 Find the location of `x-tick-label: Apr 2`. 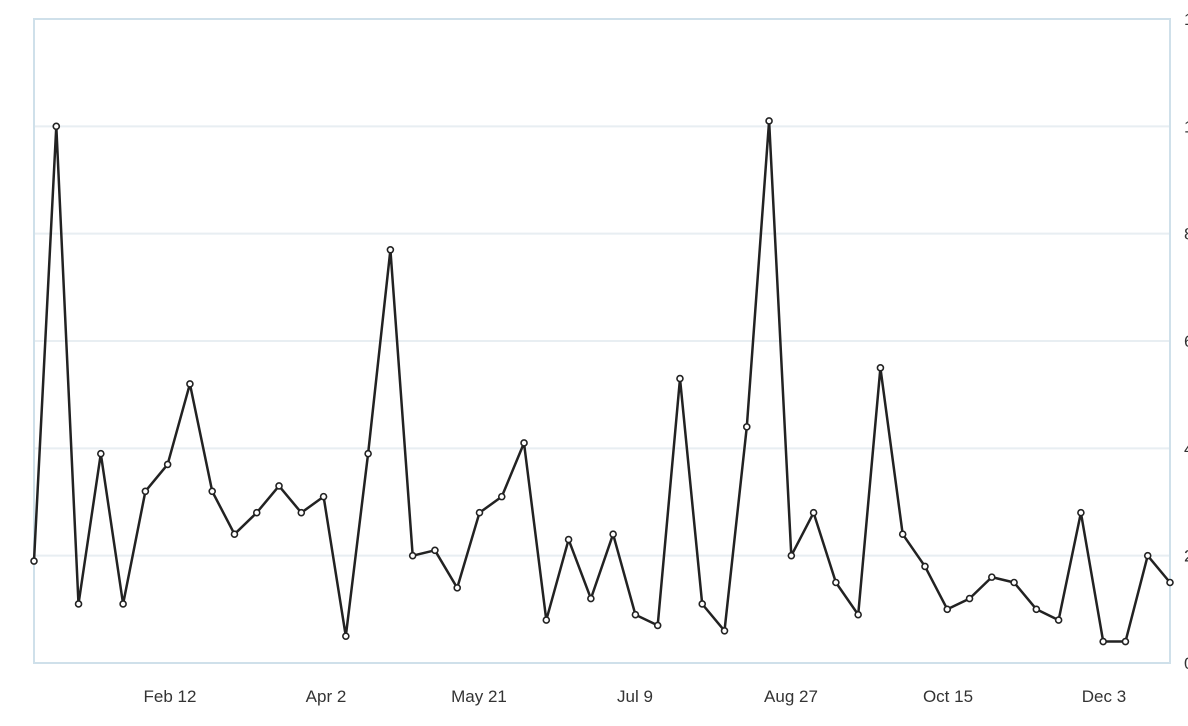

x-tick-label: Apr 2 is located at coordinates (326, 696).